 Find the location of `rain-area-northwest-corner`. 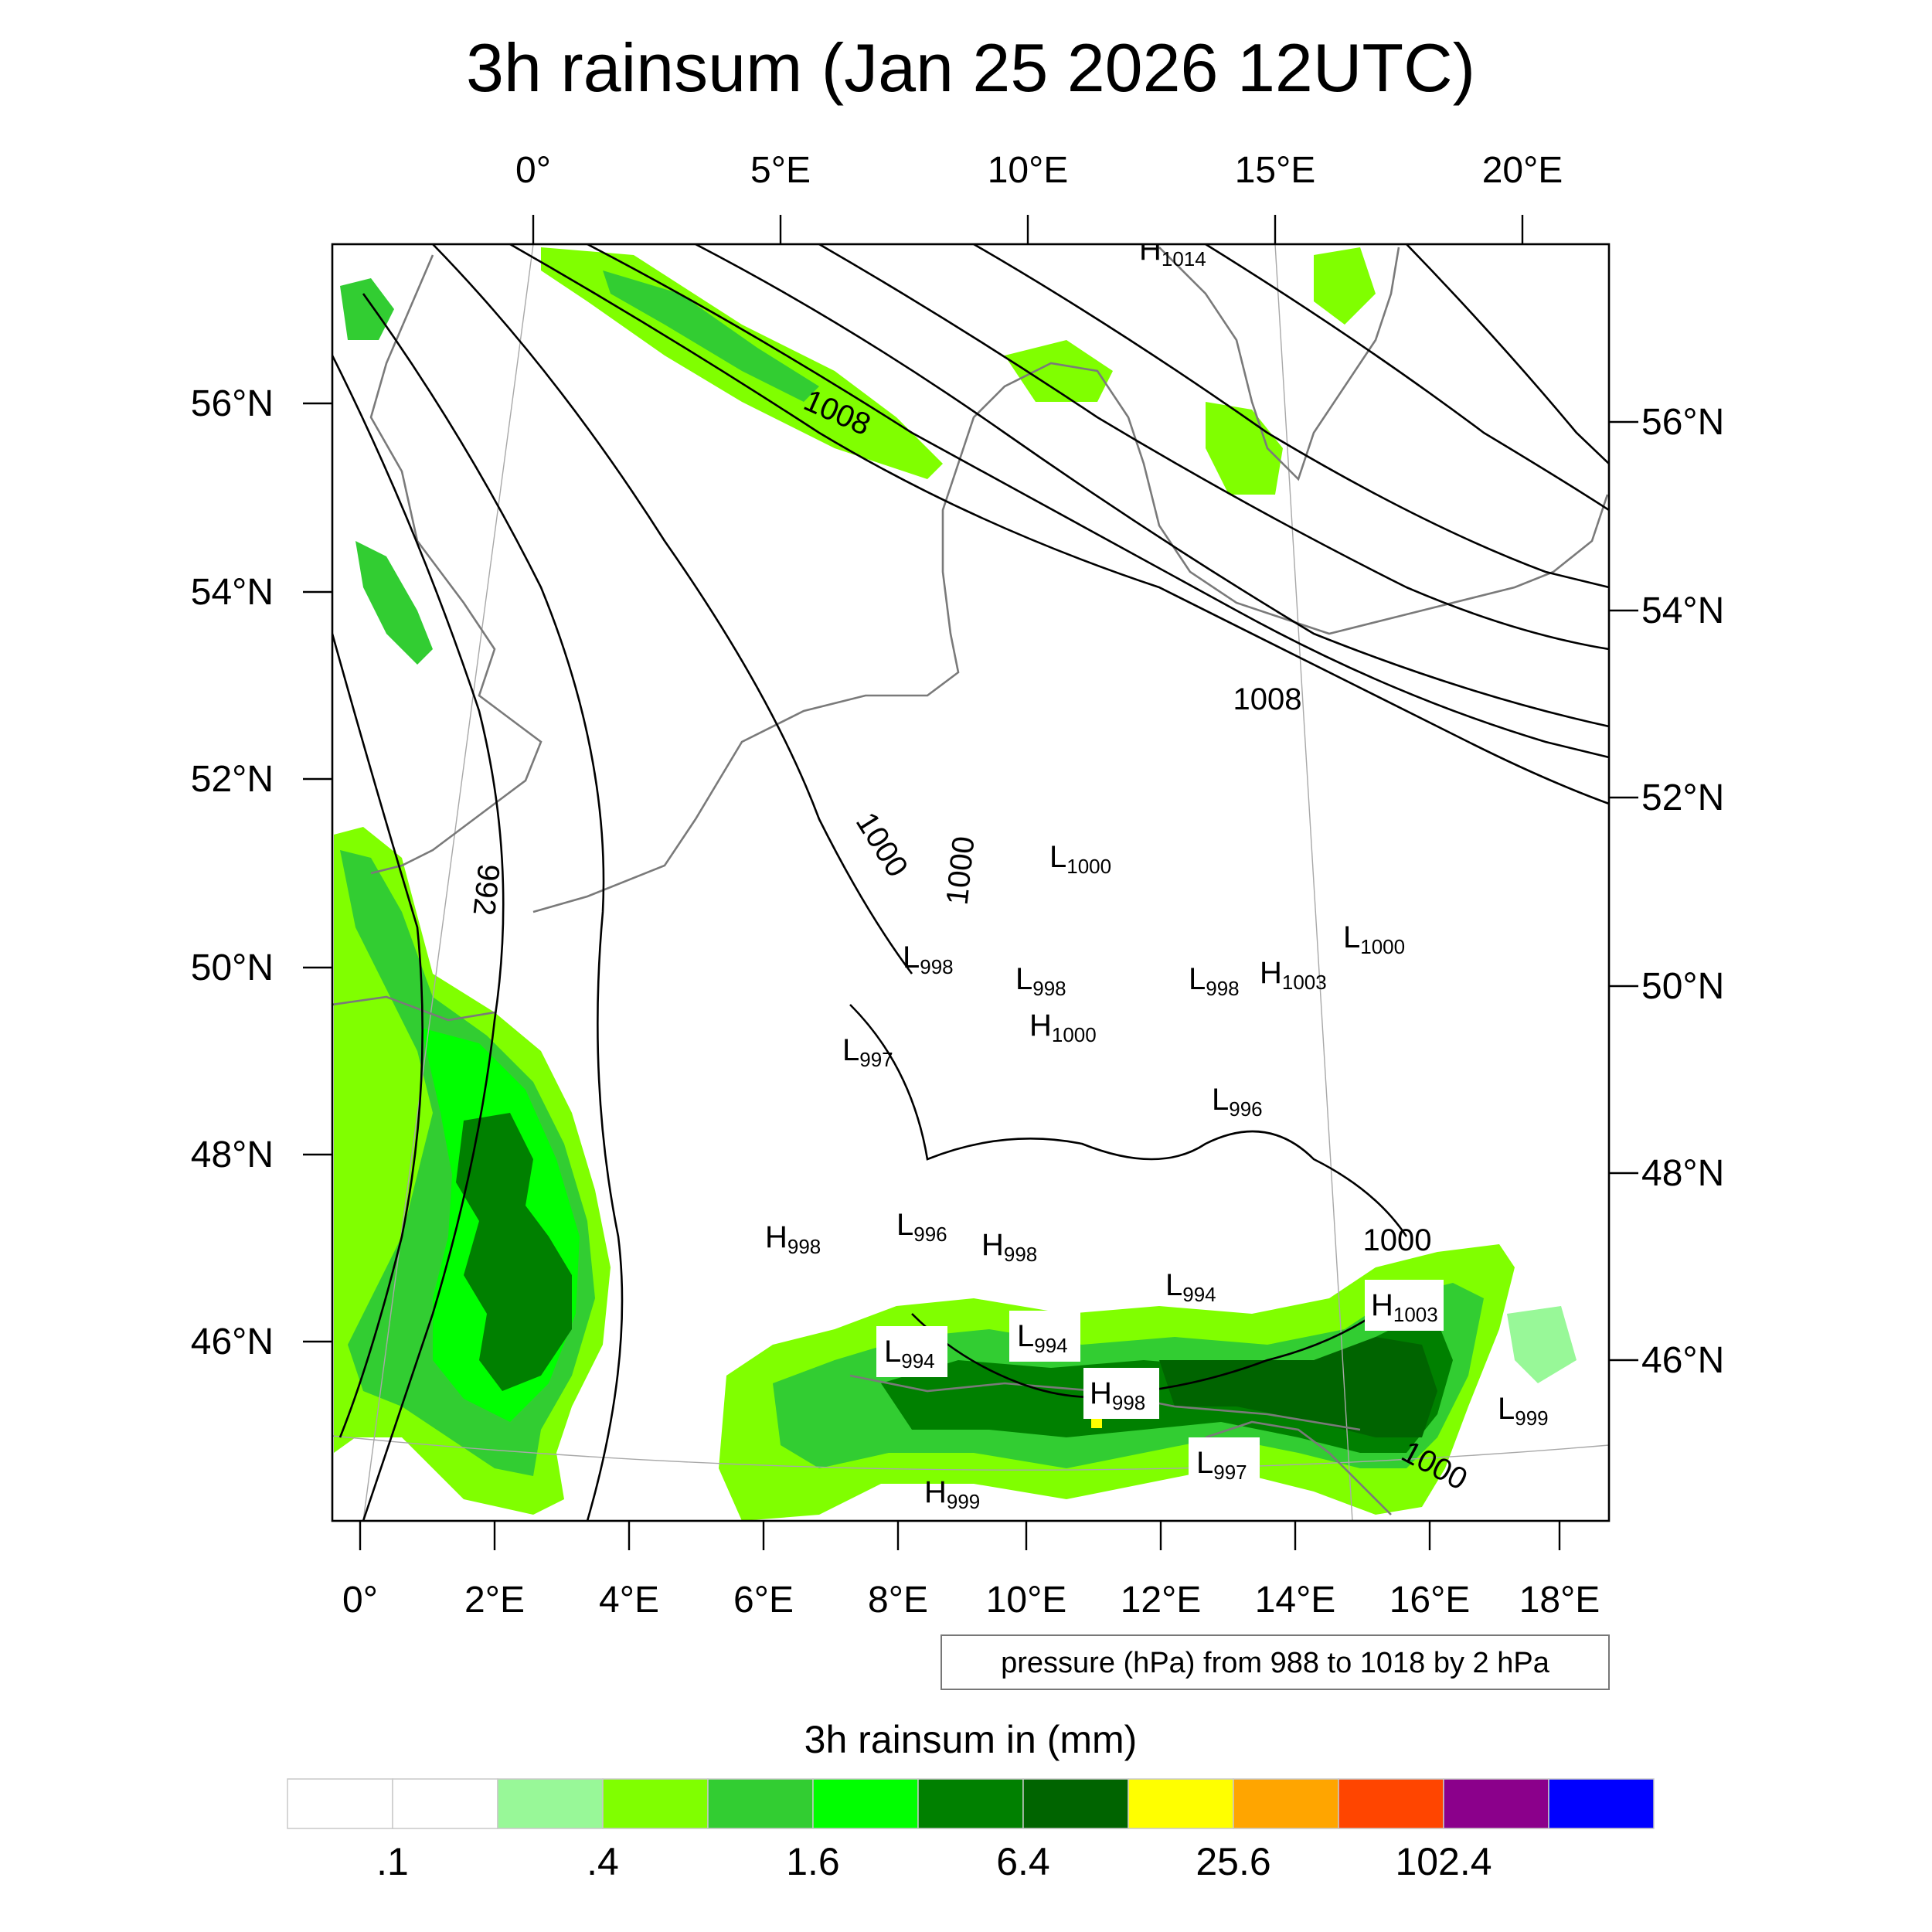

rain-area-northwest-corner is located at coordinates (367, 309).